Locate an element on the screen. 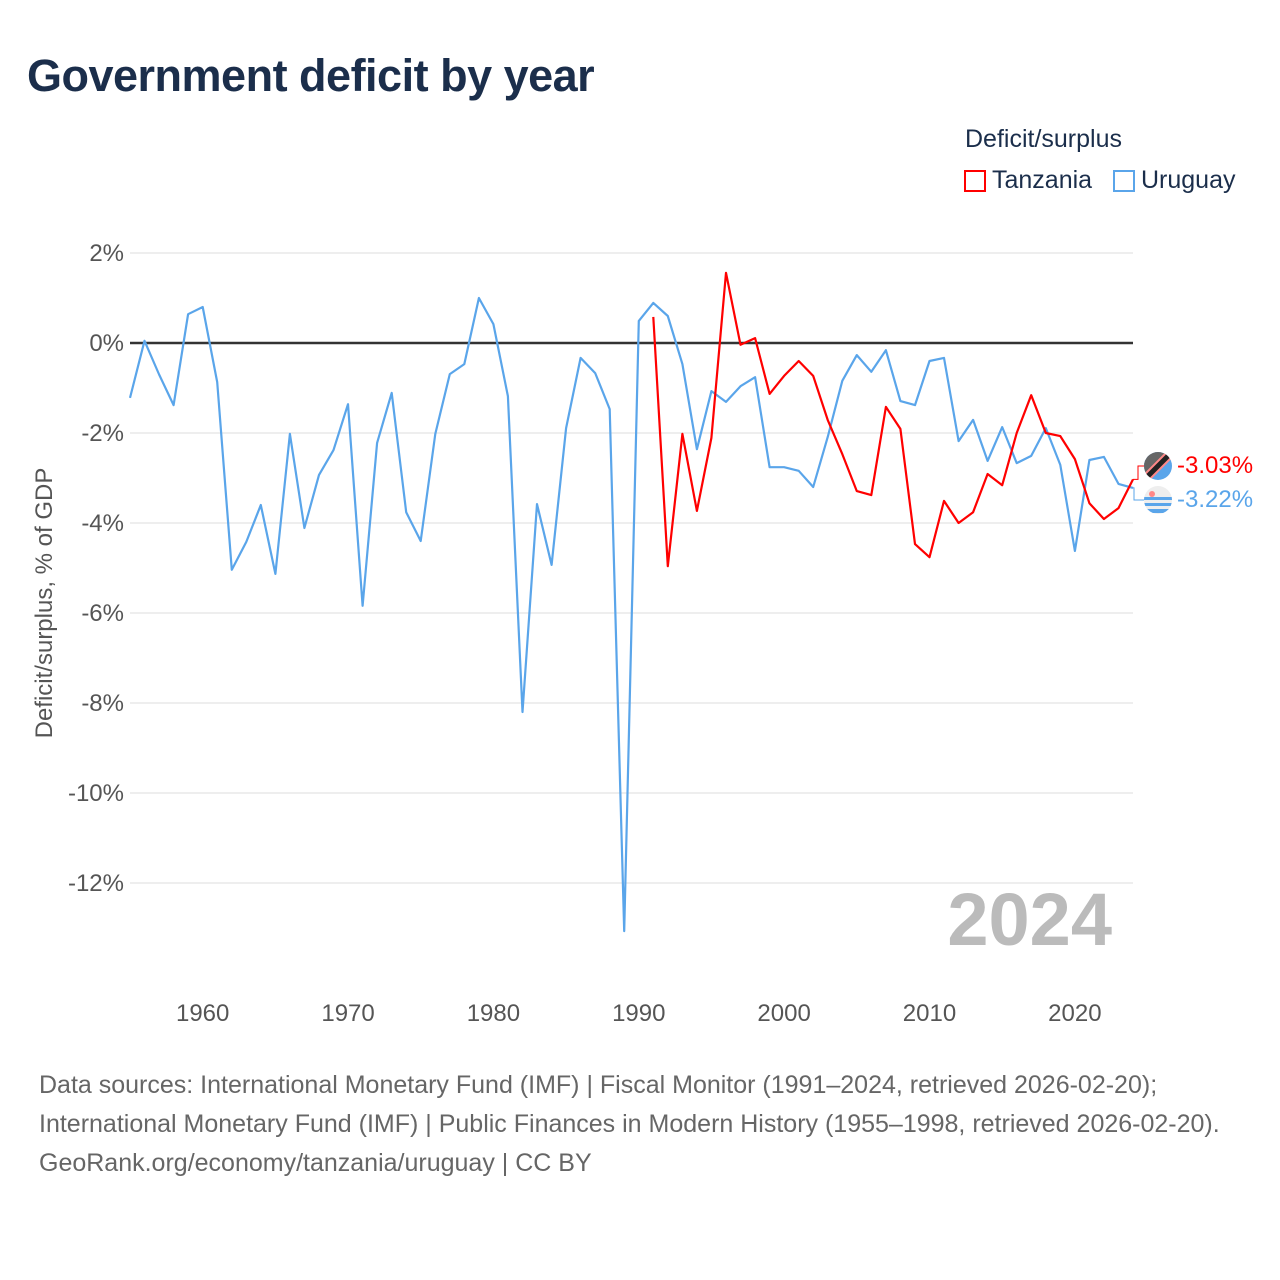  legend-swatch-uruguay is located at coordinates (1124, 180).